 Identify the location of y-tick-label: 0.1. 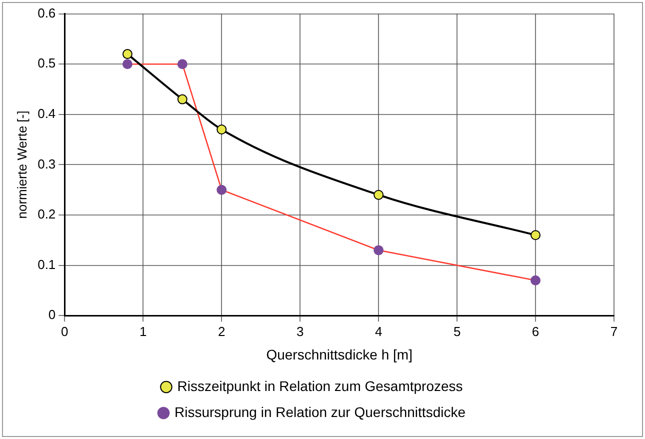
(47, 264).